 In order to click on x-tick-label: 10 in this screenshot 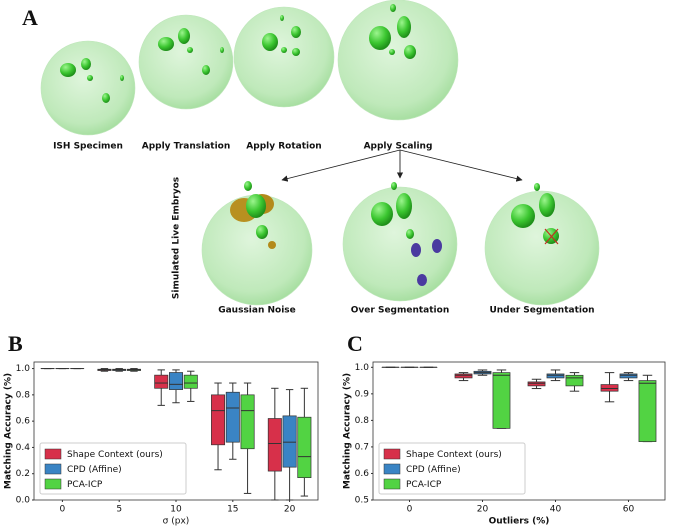, I will do `click(176, 510)`.